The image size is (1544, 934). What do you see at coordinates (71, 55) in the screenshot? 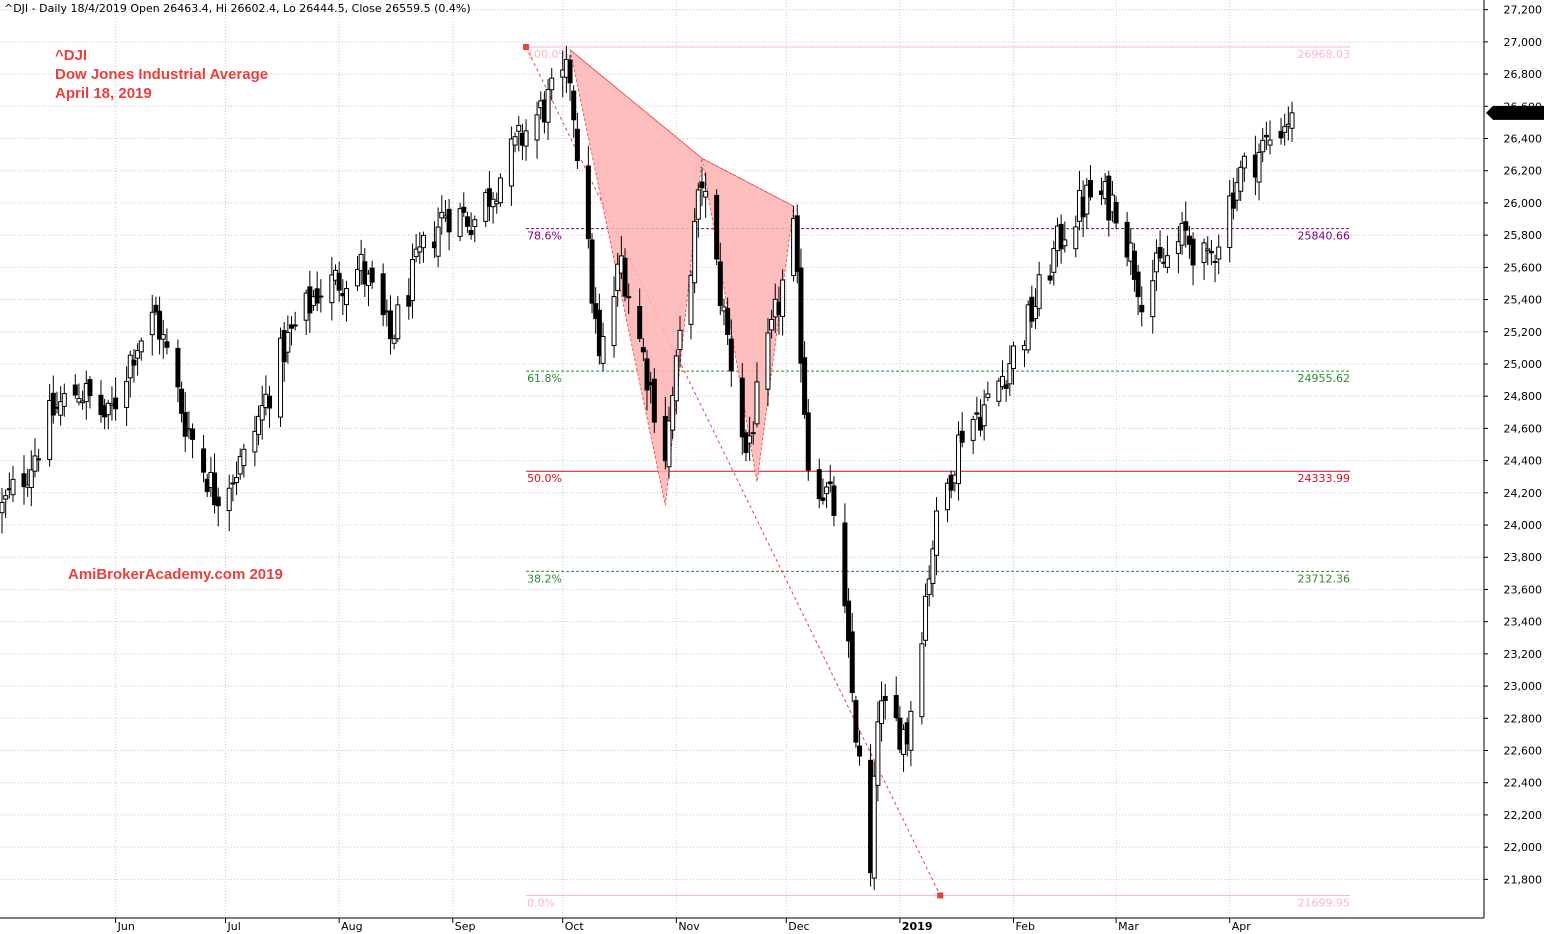
I see `chart-title-symbol: ^DJI` at bounding box center [71, 55].